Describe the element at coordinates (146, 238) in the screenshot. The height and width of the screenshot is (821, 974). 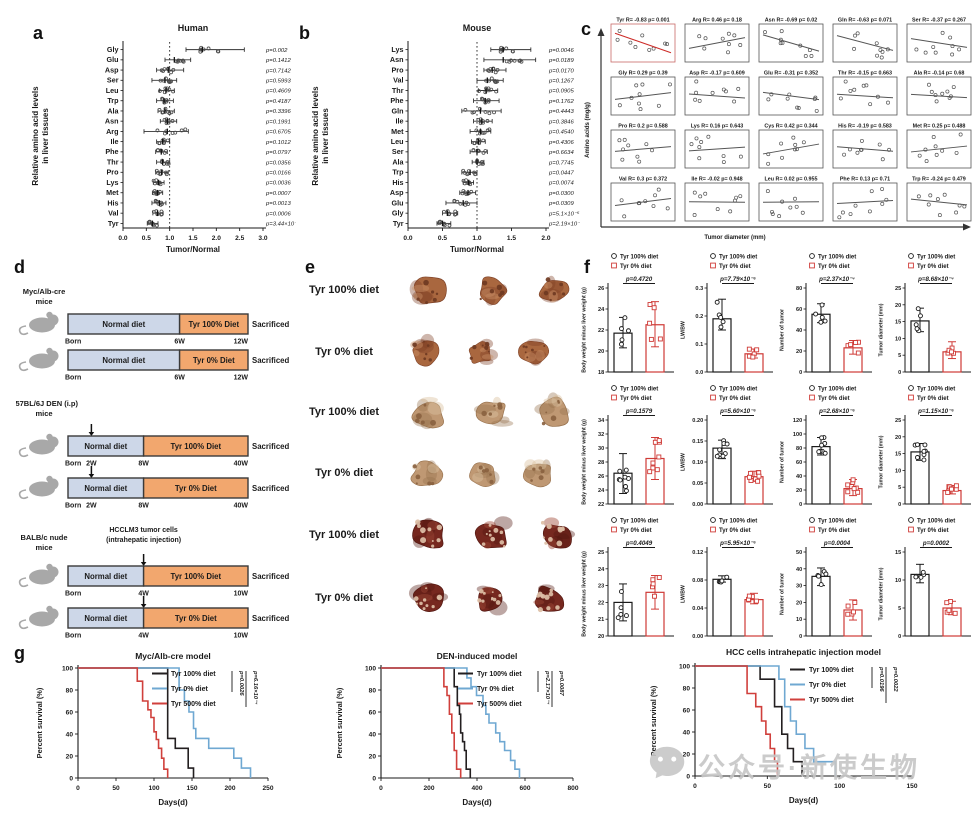
I see `svg-text: 0.5` at that location.